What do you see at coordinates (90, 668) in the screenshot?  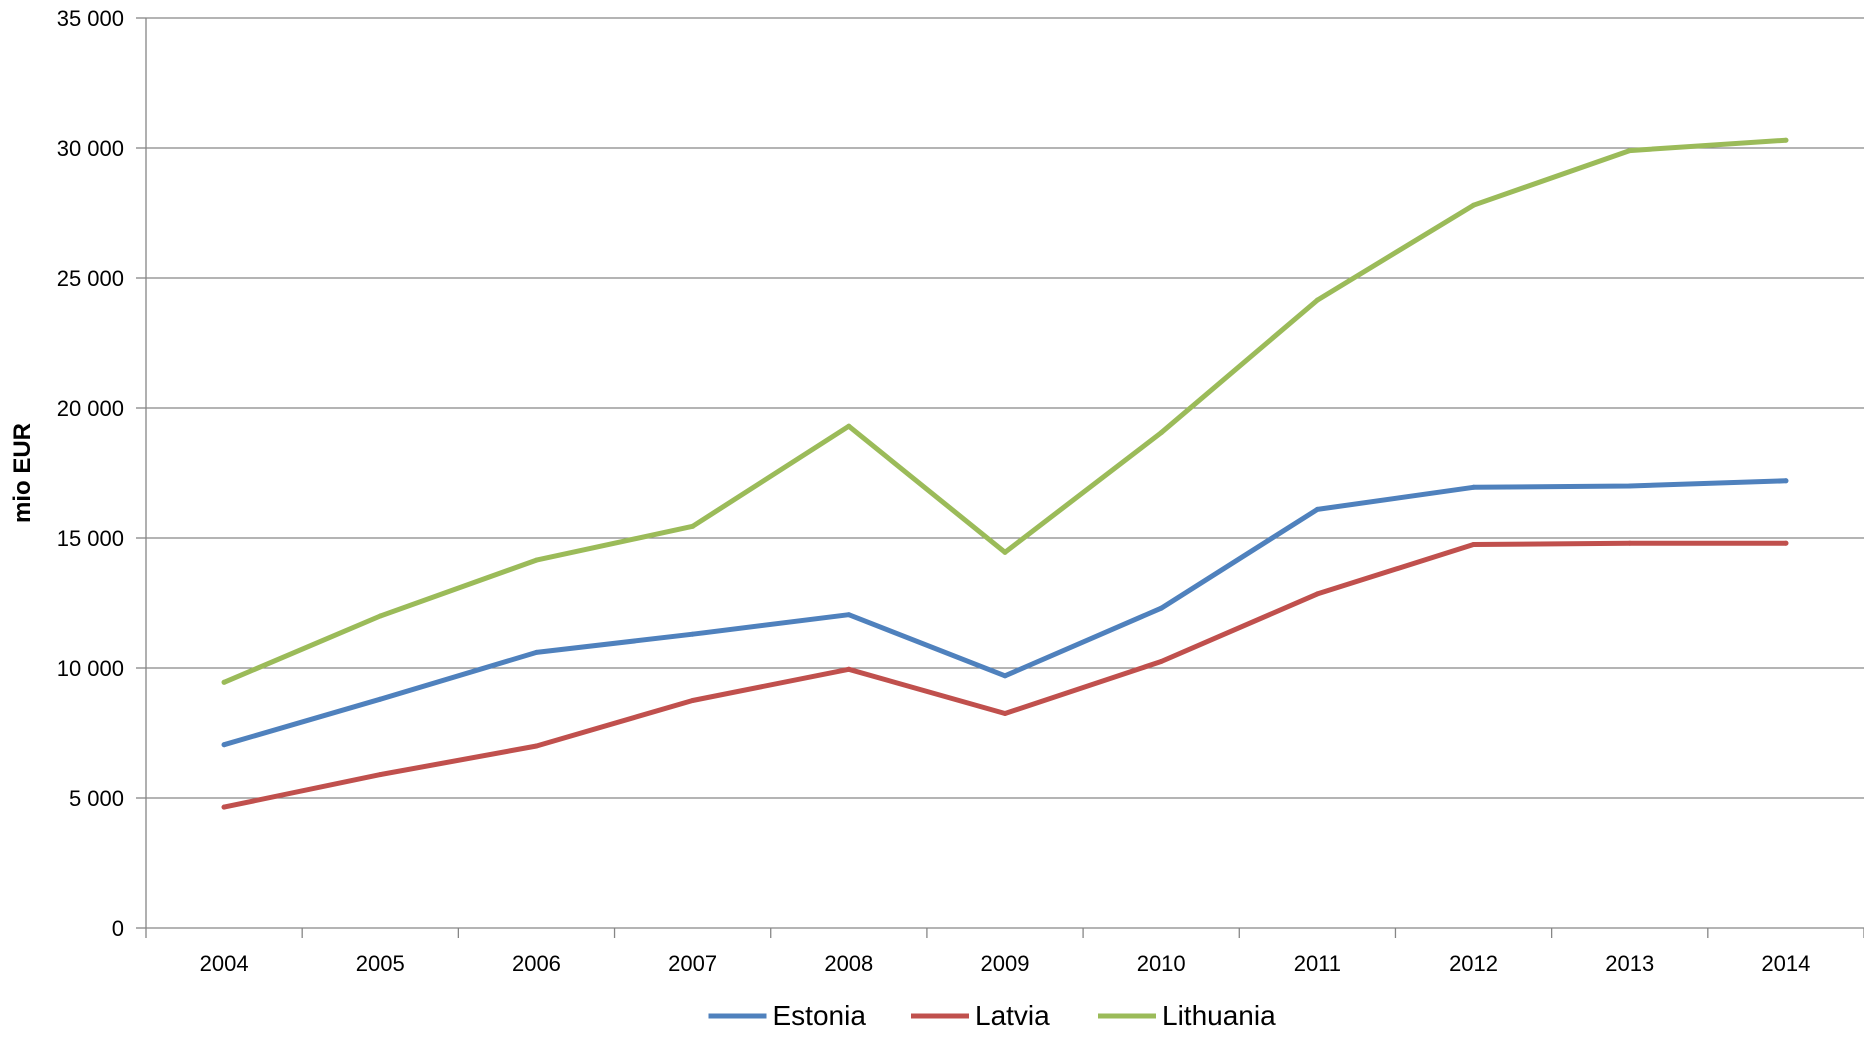 I see `y-tick-label: 10 000` at bounding box center [90, 668].